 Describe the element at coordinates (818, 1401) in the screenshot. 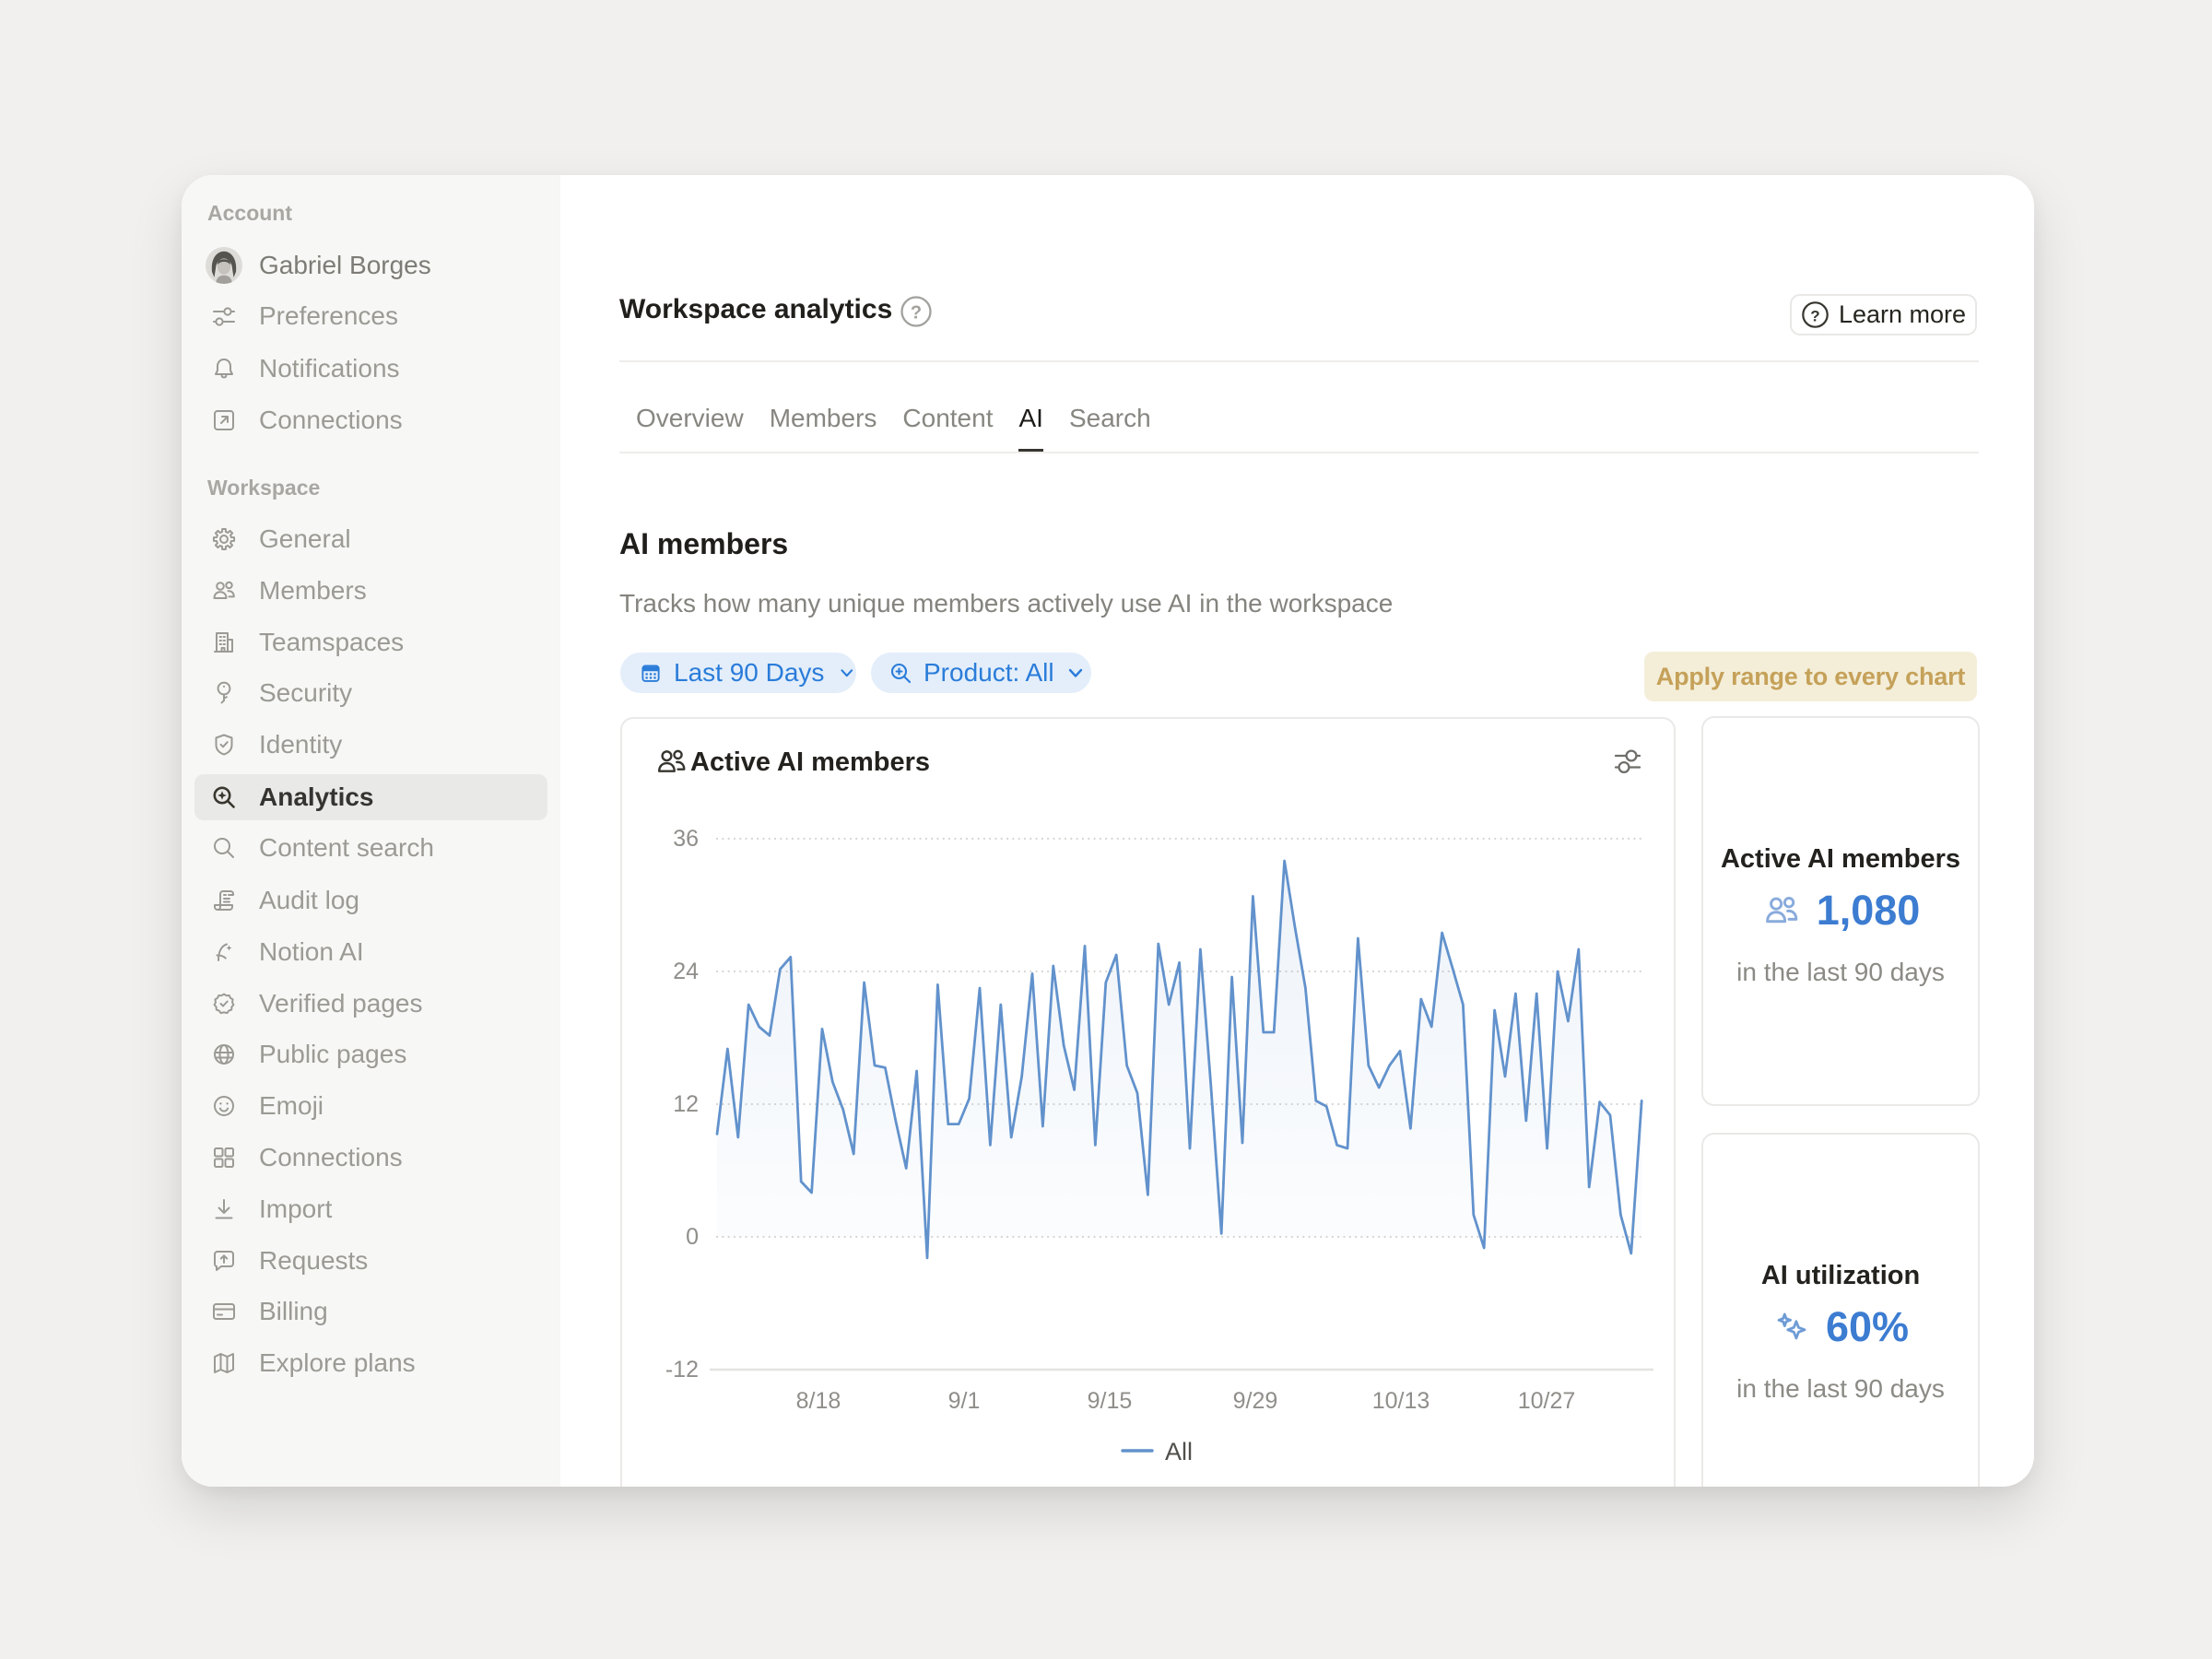

I see `svg-text: 8/18` at that location.